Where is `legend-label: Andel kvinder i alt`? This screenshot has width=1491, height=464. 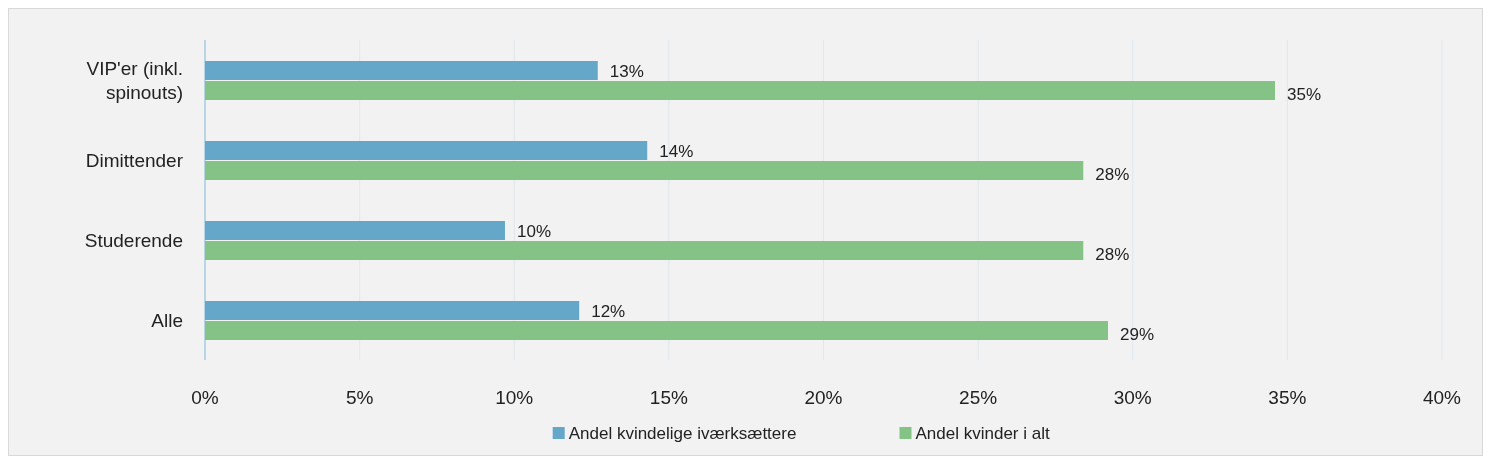
legend-label: Andel kvinder i alt is located at coordinates (982, 433).